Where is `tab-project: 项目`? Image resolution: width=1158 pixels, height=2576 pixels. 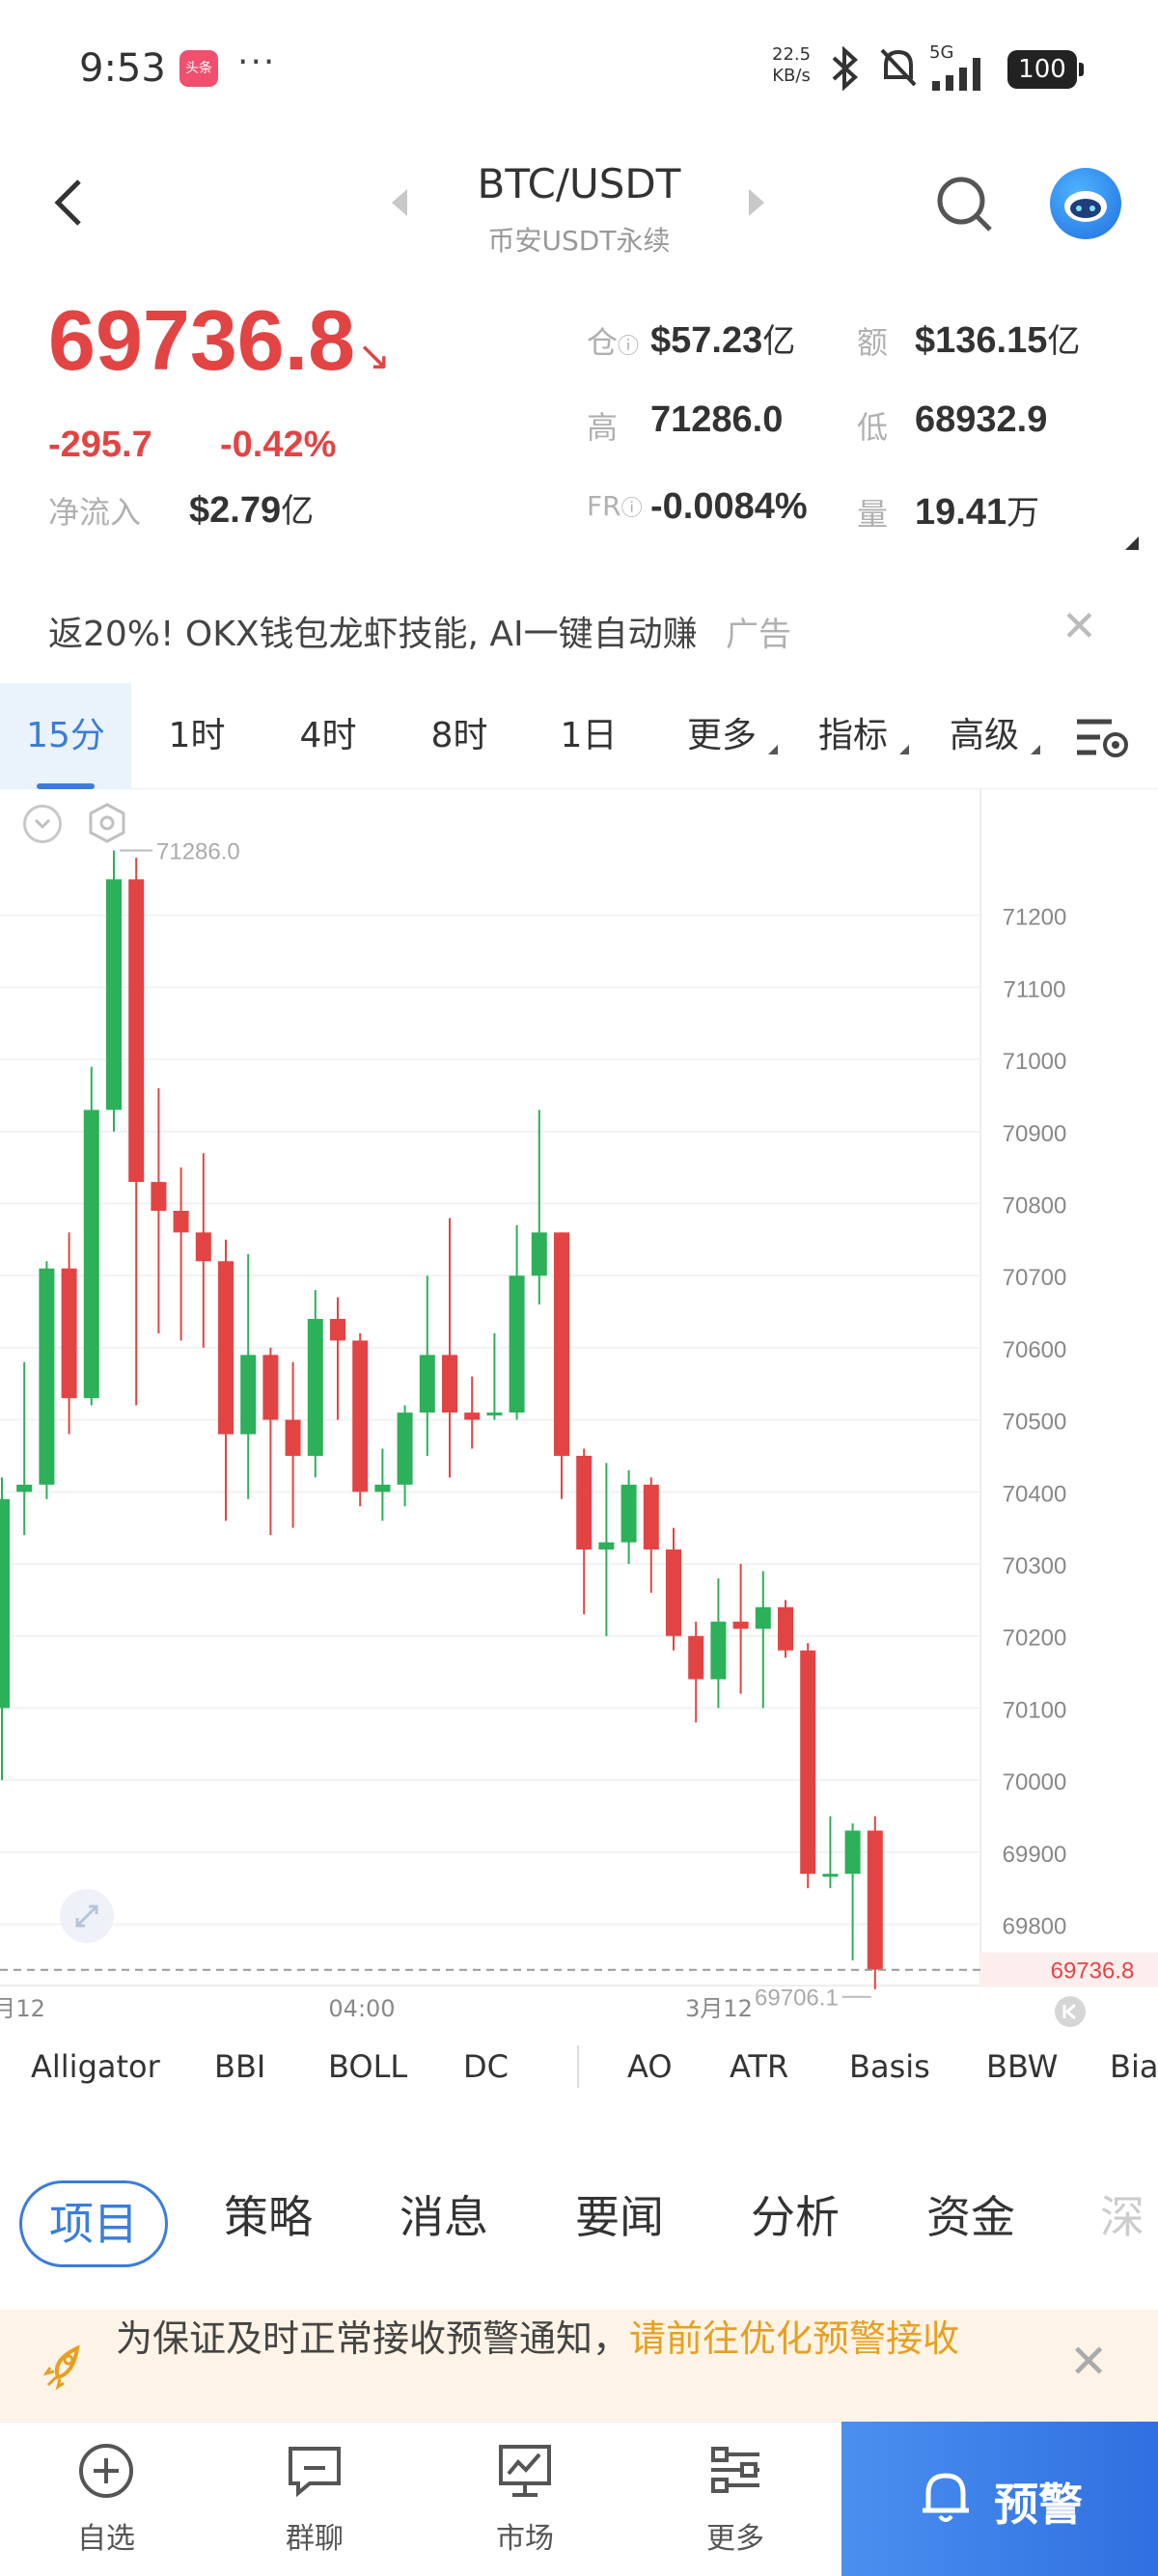 tab-project: 项目 is located at coordinates (93, 2223).